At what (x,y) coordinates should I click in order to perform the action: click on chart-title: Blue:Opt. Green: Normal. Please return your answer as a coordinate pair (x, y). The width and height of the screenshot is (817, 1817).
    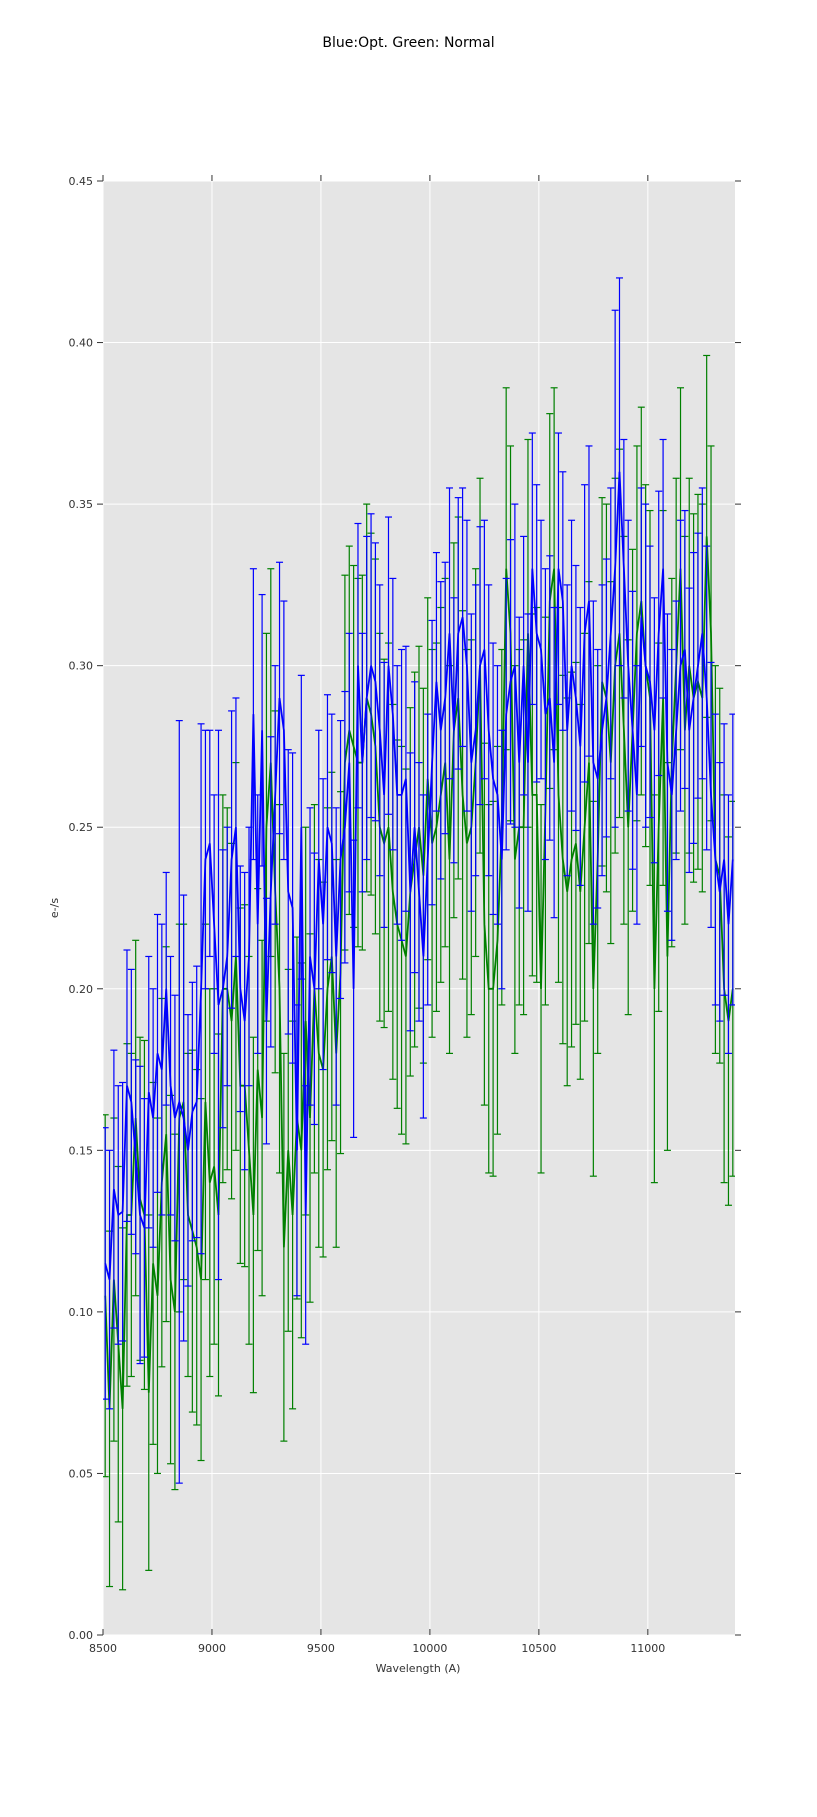
    Looking at the image, I should click on (408, 43).